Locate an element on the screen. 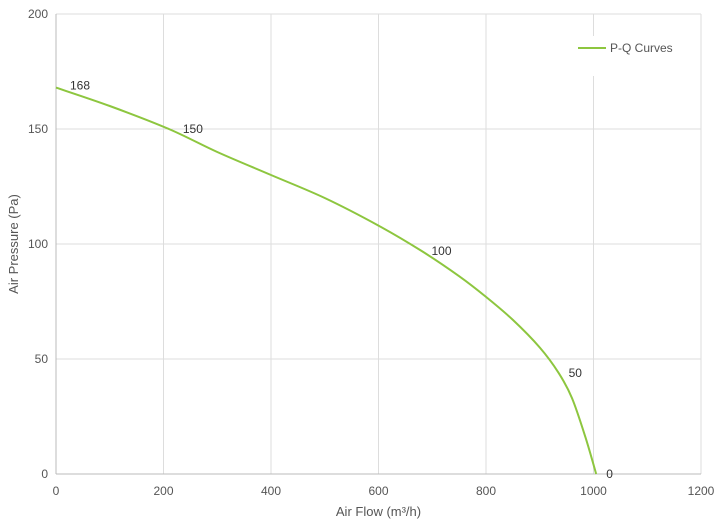 The image size is (726, 526). legend-label-pq-curves: P-Q Curves is located at coordinates (641, 48).